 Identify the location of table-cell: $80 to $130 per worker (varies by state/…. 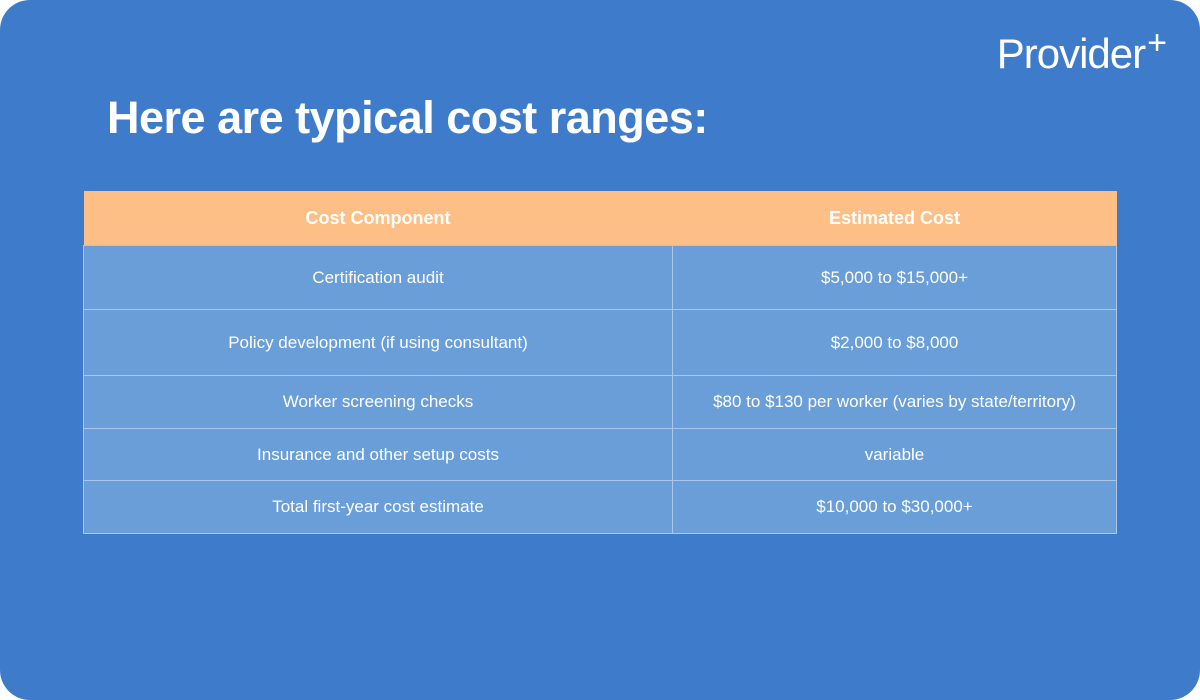
(894, 402).